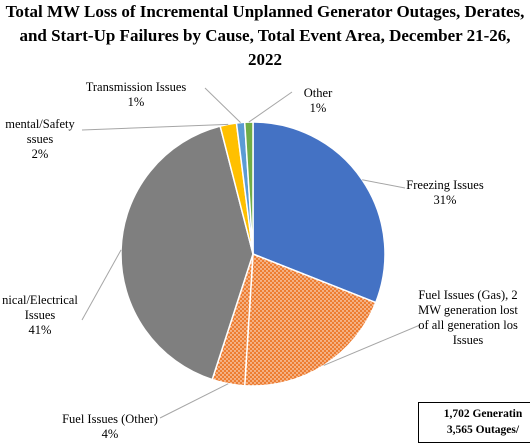 The width and height of the screenshot is (530, 443). Describe the element at coordinates (468, 310) in the screenshot. I see `slice-label-1-line-1: MW generation lost` at that location.